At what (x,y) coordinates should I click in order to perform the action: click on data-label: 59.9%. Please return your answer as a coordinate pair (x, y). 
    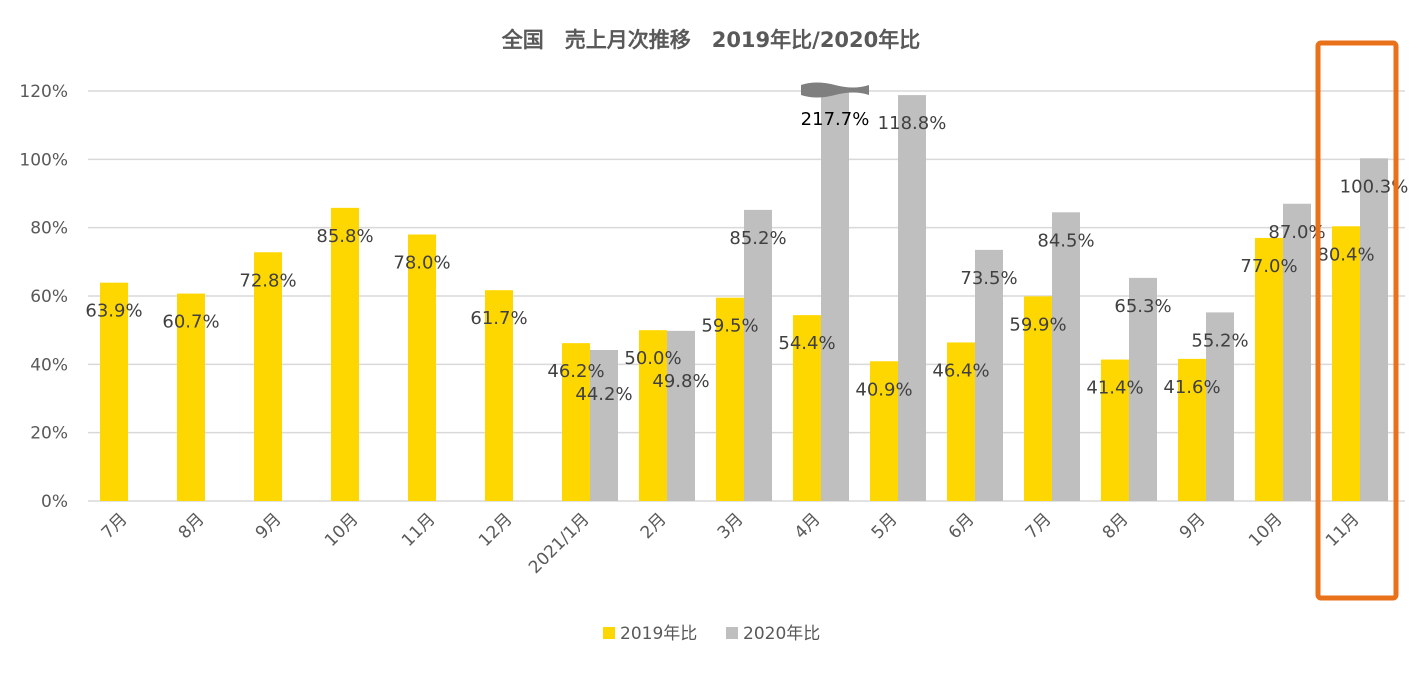
    Looking at the image, I should click on (1037, 324).